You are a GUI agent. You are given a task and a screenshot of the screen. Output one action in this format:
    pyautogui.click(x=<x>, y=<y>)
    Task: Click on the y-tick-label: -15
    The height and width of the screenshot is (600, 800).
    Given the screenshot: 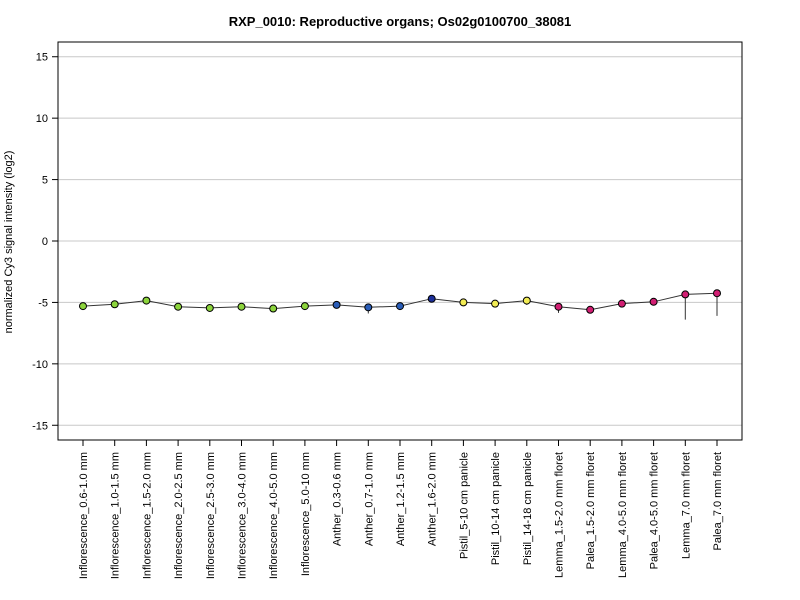 What is the action you would take?
    pyautogui.click(x=40, y=426)
    